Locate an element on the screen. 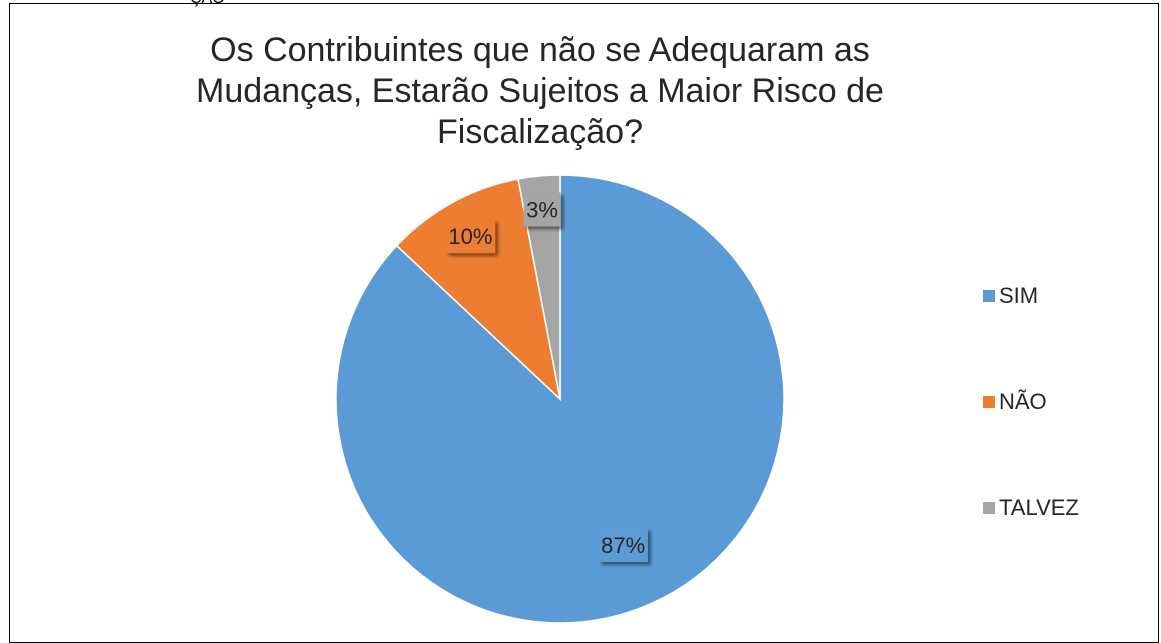 This screenshot has height=643, width=1161. data-label-nao: 10% is located at coordinates (470, 236).